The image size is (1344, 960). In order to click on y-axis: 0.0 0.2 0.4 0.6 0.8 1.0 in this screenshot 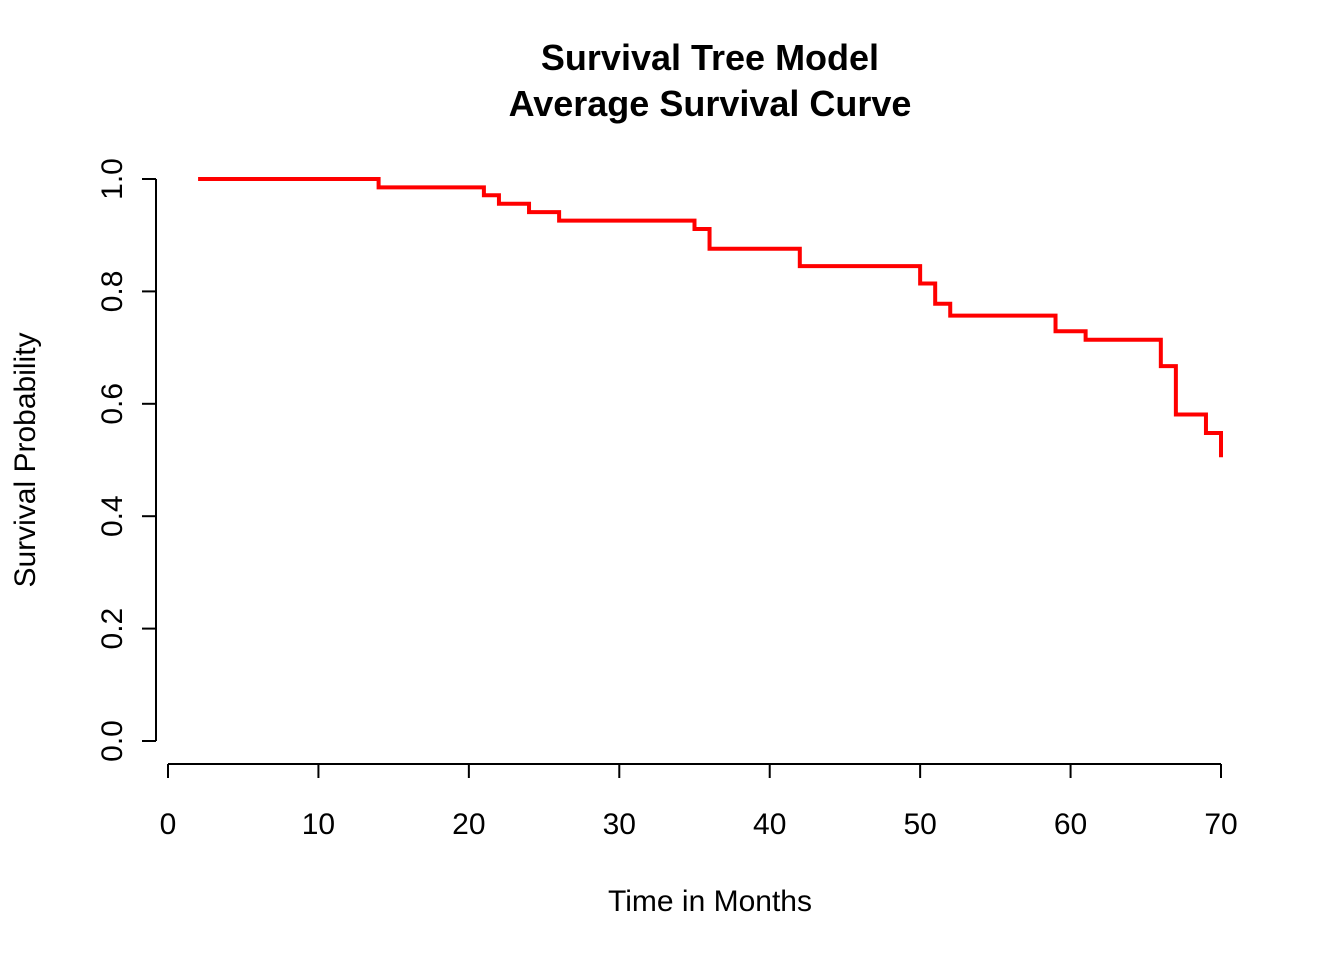, I will do `click(126, 460)`.